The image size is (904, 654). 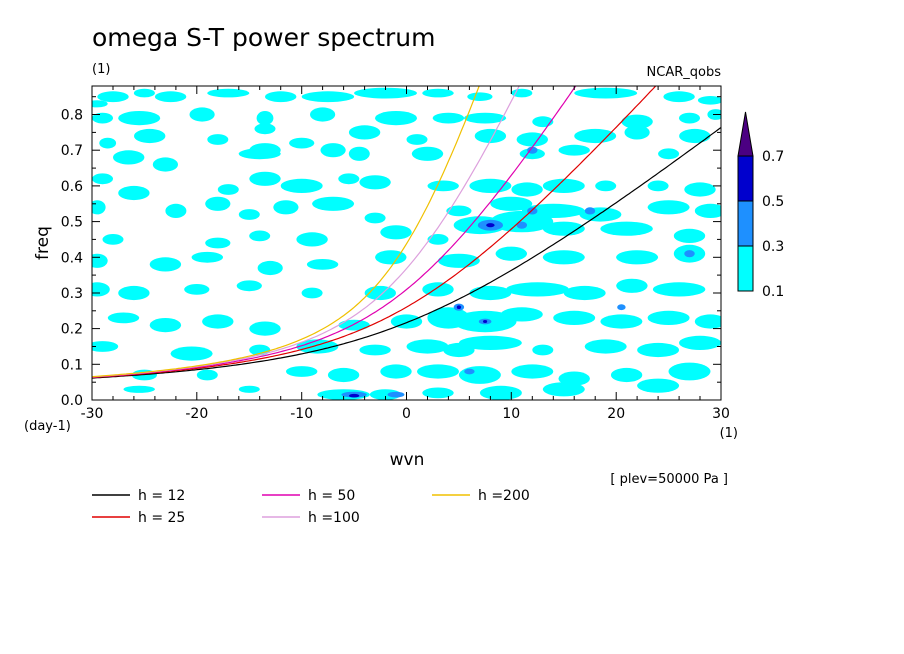 I want to click on colorbar-box-0.5, so click(x=745, y=178).